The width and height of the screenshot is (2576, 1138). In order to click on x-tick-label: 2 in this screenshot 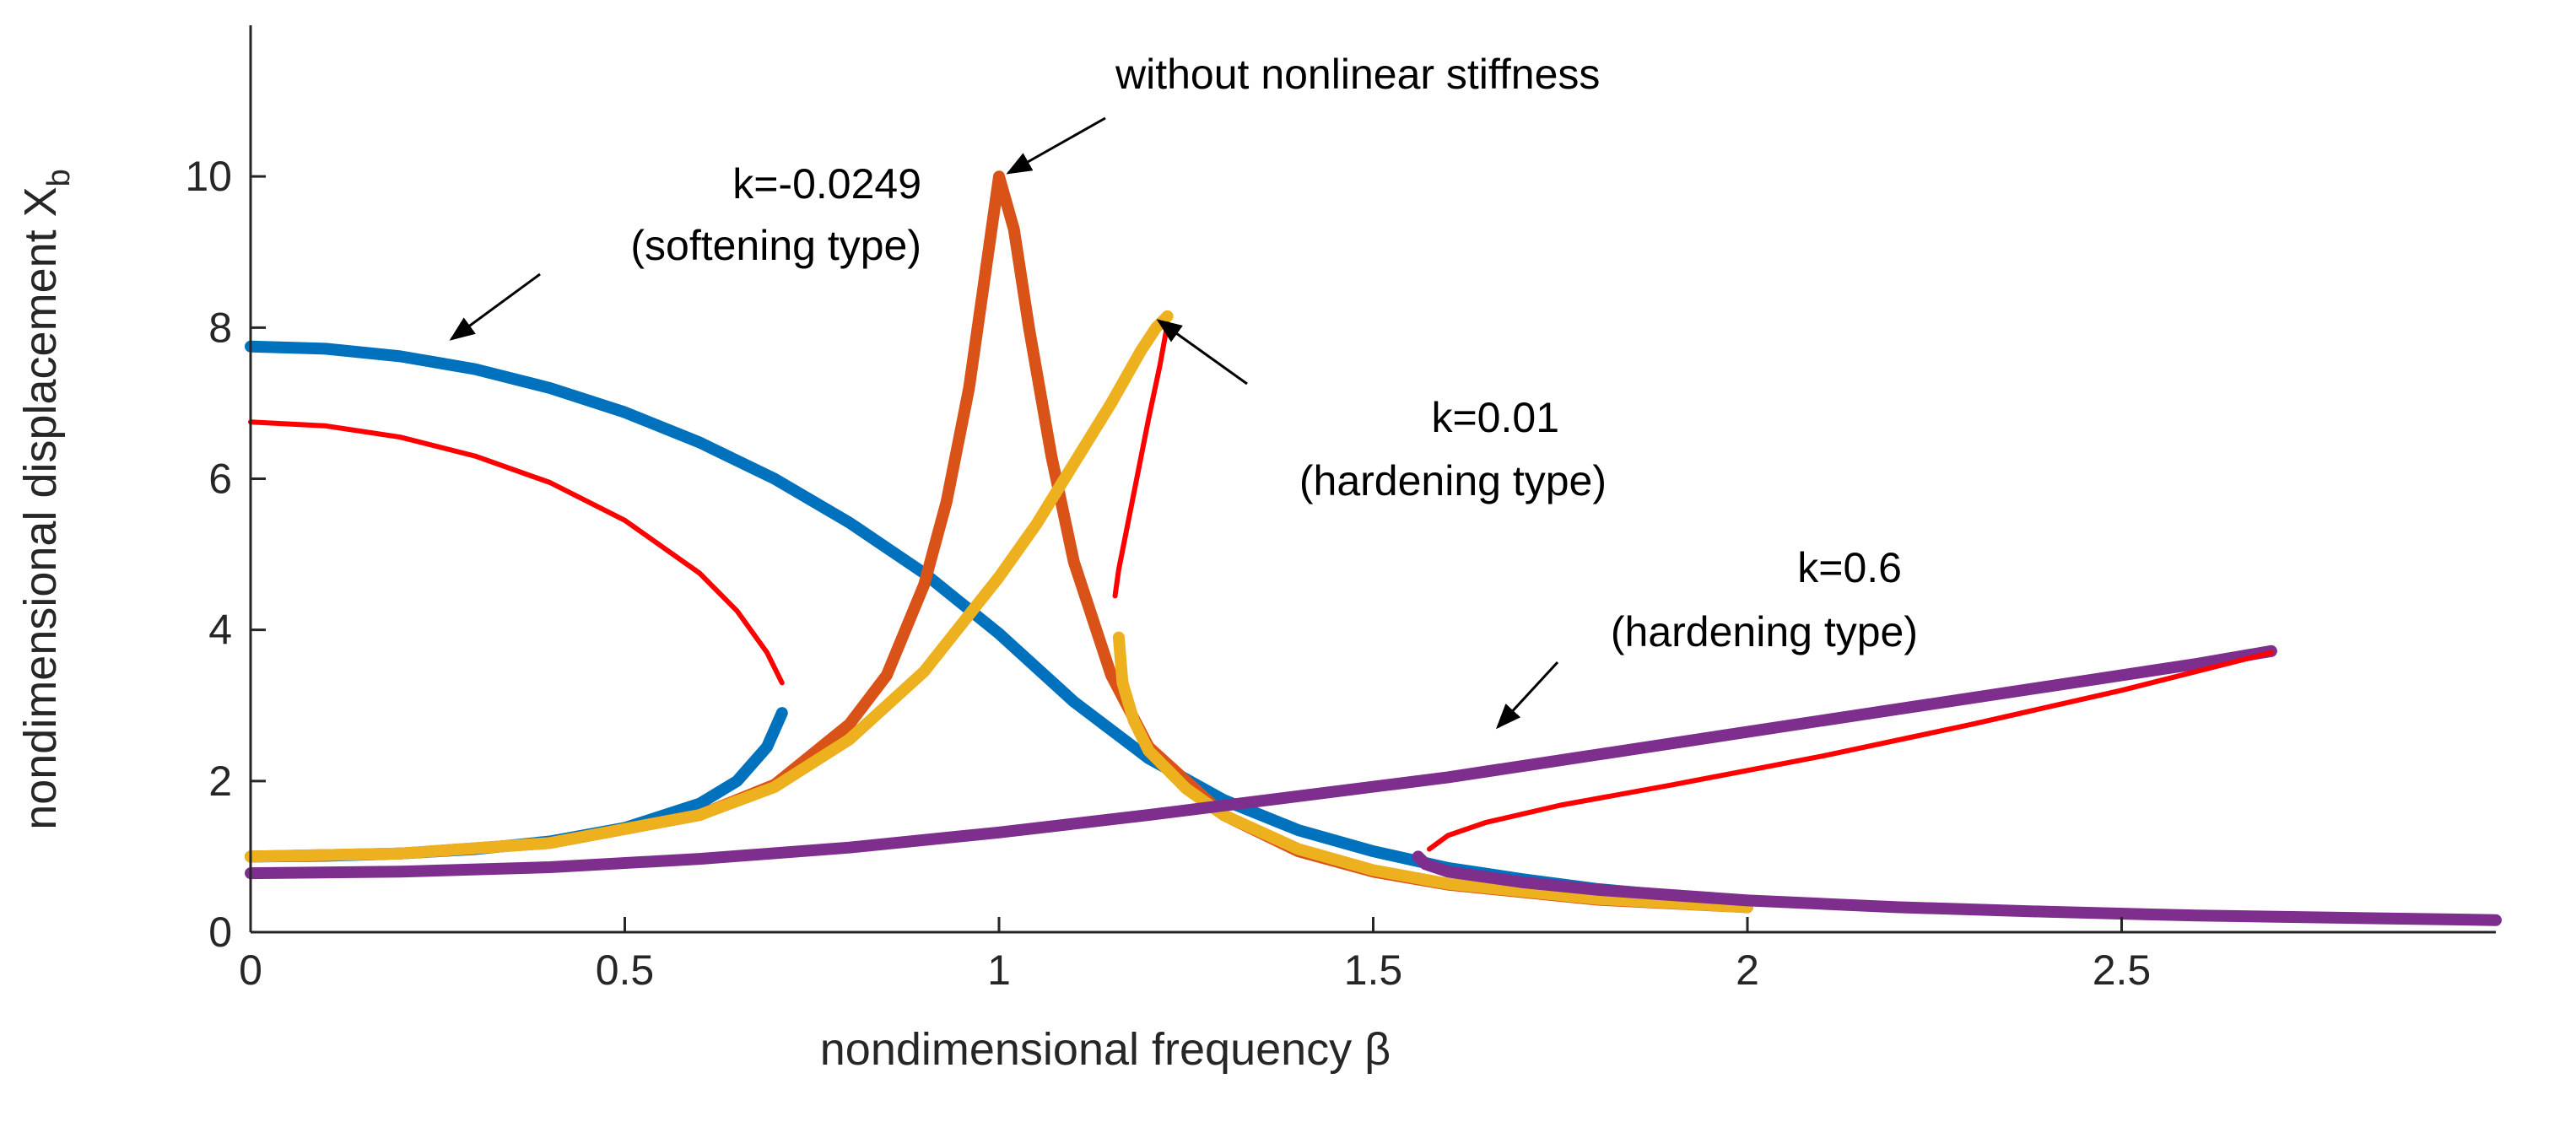, I will do `click(1747, 970)`.